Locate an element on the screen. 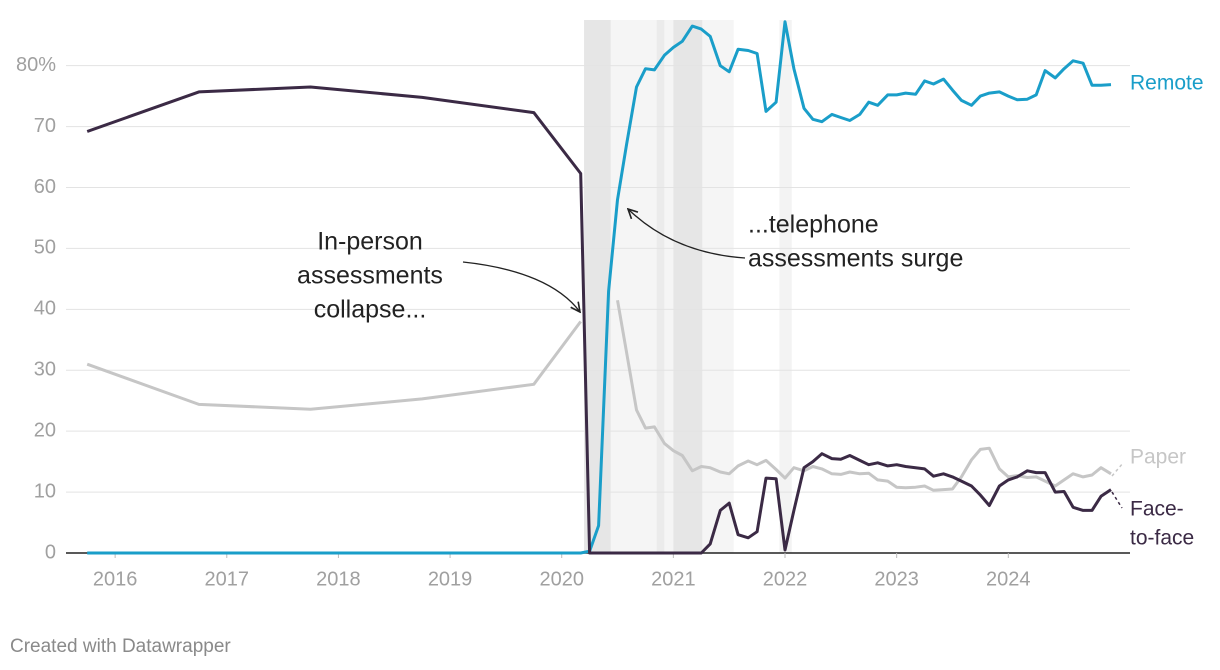 Image resolution: width=1220 pixels, height=670 pixels. series-label: Face- is located at coordinates (1157, 509).